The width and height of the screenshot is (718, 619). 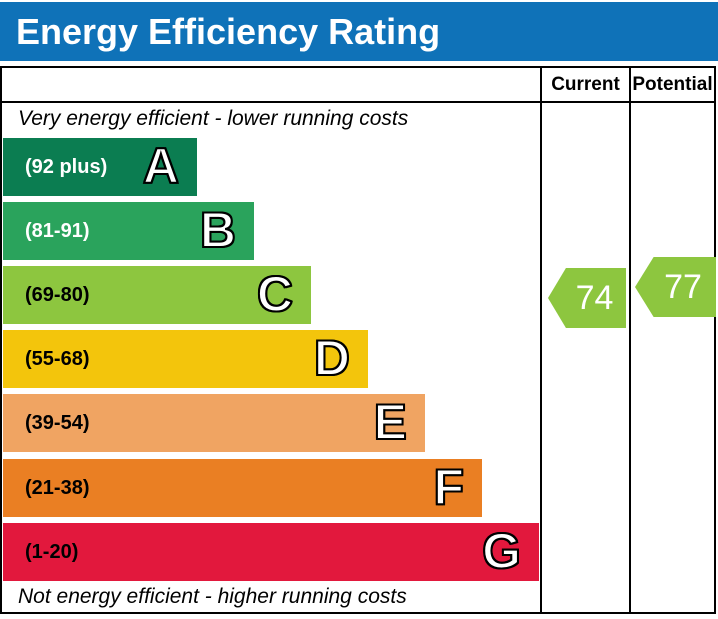 What do you see at coordinates (358, 102) in the screenshot?
I see `header-row-divider` at bounding box center [358, 102].